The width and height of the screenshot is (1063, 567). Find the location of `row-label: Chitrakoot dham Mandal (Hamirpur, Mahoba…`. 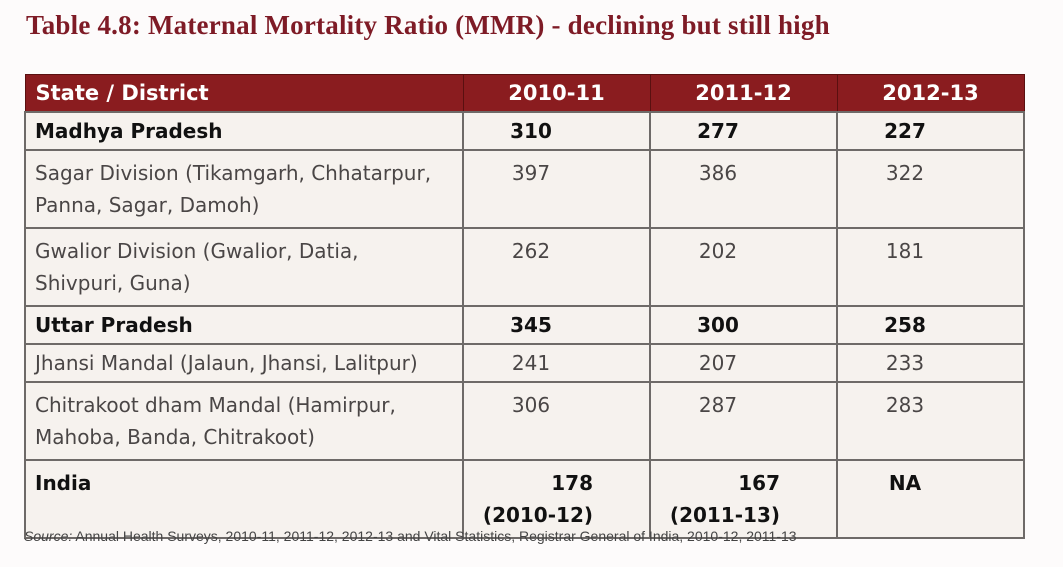

row-label: Chitrakoot dham Mandal (Hamirpur, Mahoba… is located at coordinates (244, 421).